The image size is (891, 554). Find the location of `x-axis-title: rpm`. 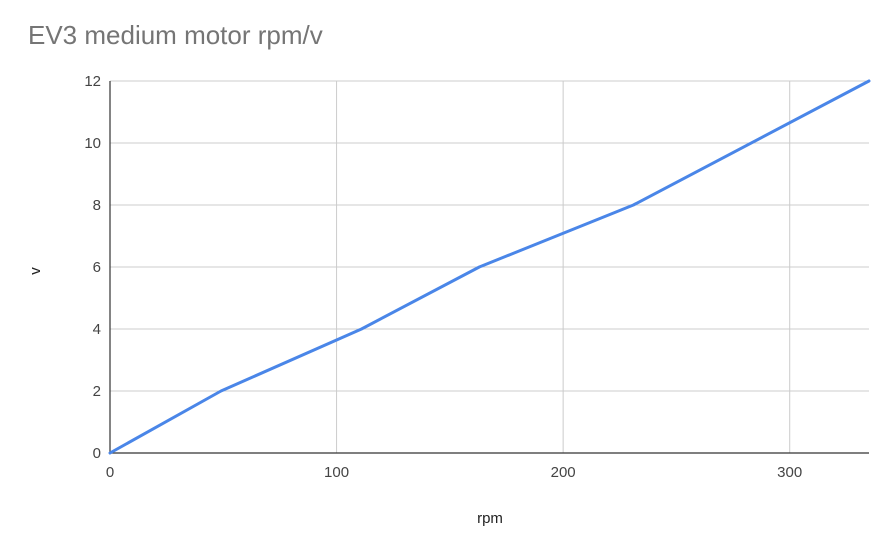

x-axis-title: rpm is located at coordinates (490, 518).